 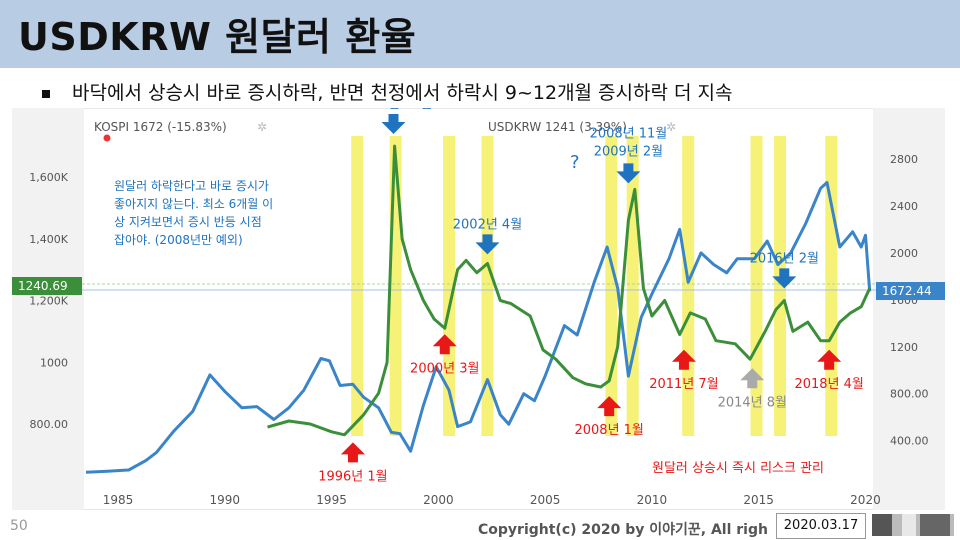 What do you see at coordinates (758, 500) in the screenshot?
I see `x-tick-label: 2015` at bounding box center [758, 500].